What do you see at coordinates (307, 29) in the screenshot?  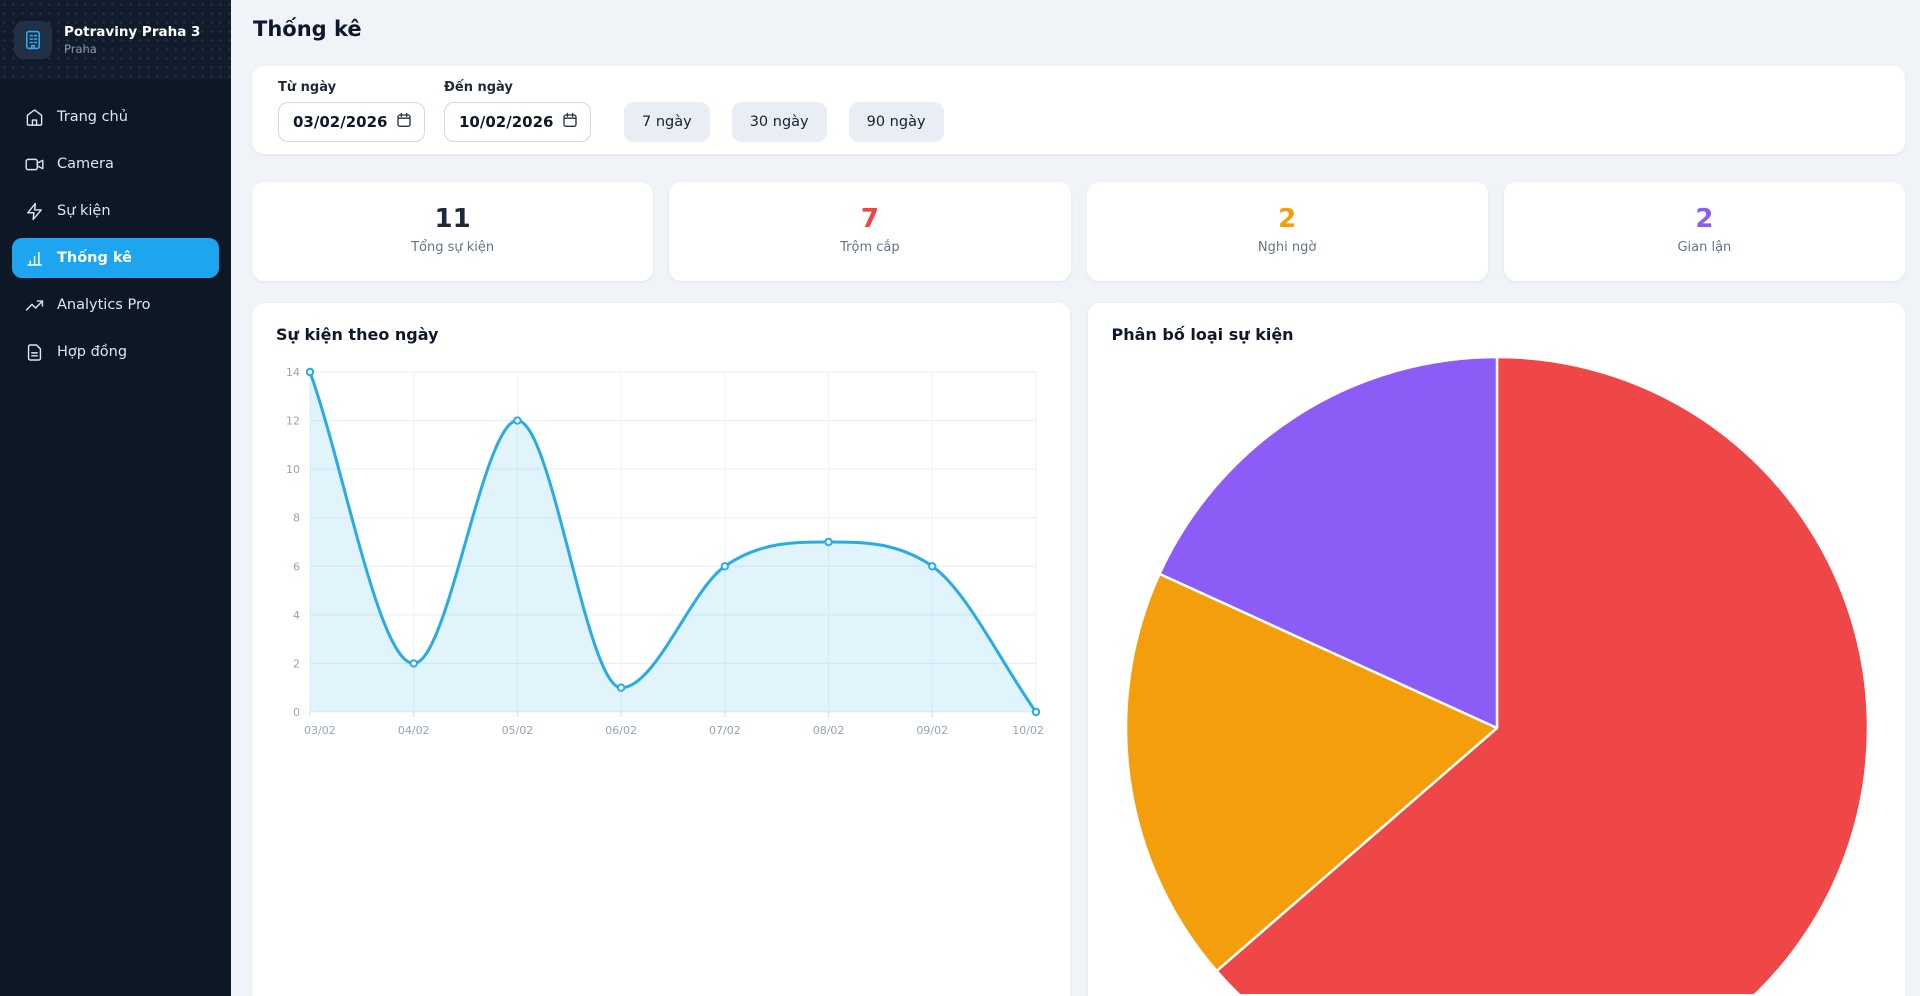 I see `page-title: Thống kê` at bounding box center [307, 29].